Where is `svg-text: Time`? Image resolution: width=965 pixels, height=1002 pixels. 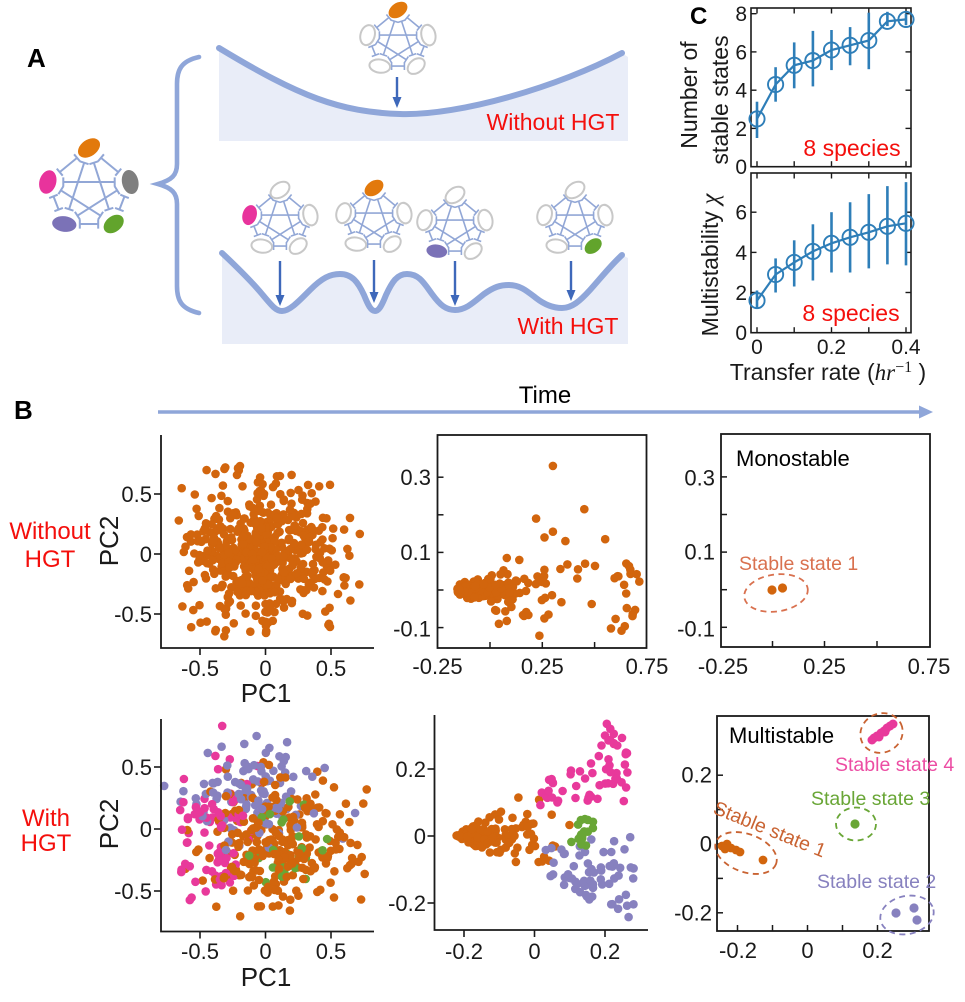
svg-text: Time is located at coordinates (545, 395).